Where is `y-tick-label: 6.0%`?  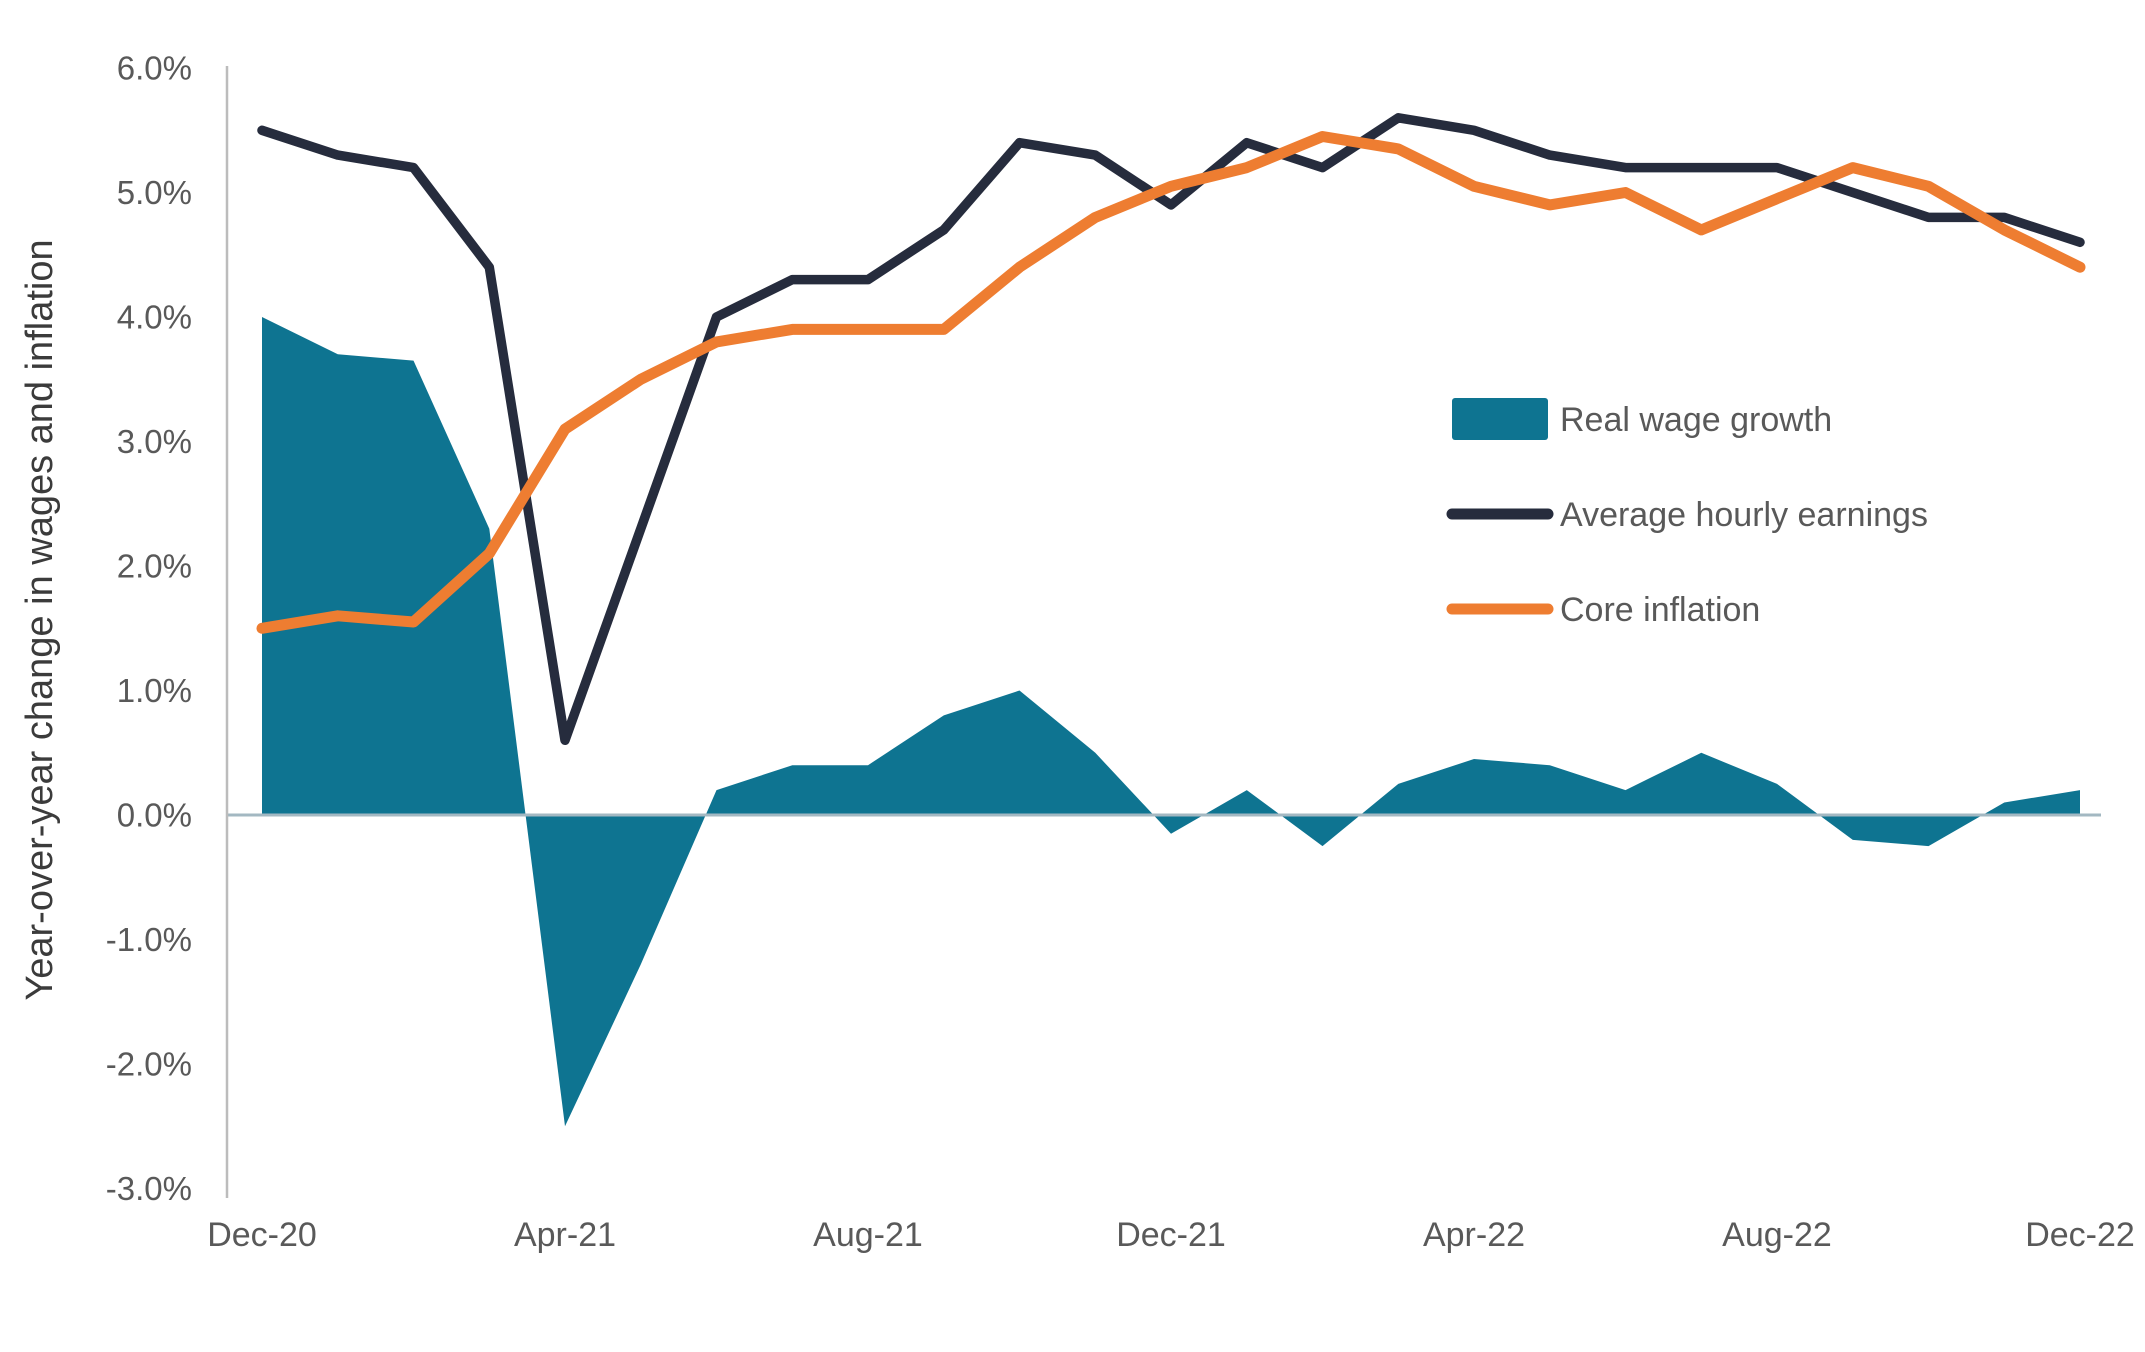
y-tick-label: 6.0% is located at coordinates (154, 68).